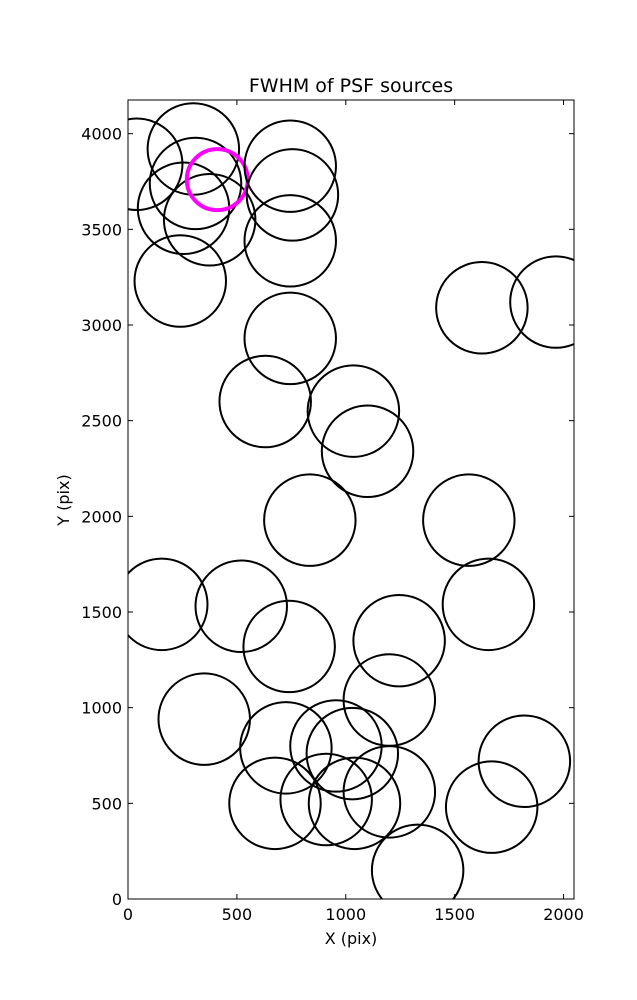 This screenshot has height=1000, width=637. What do you see at coordinates (351, 938) in the screenshot?
I see `x-axis-label: X (pix)` at bounding box center [351, 938].